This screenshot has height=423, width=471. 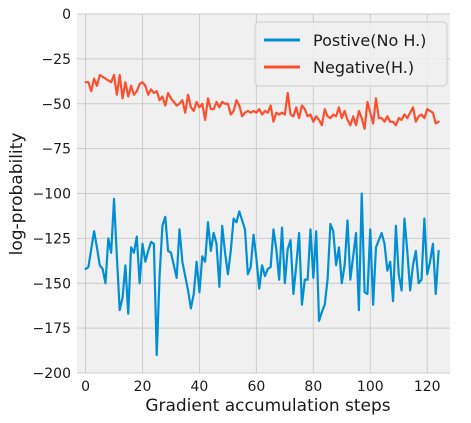 What do you see at coordinates (200, 387) in the screenshot?
I see `x-tick-label: 40` at bounding box center [200, 387].